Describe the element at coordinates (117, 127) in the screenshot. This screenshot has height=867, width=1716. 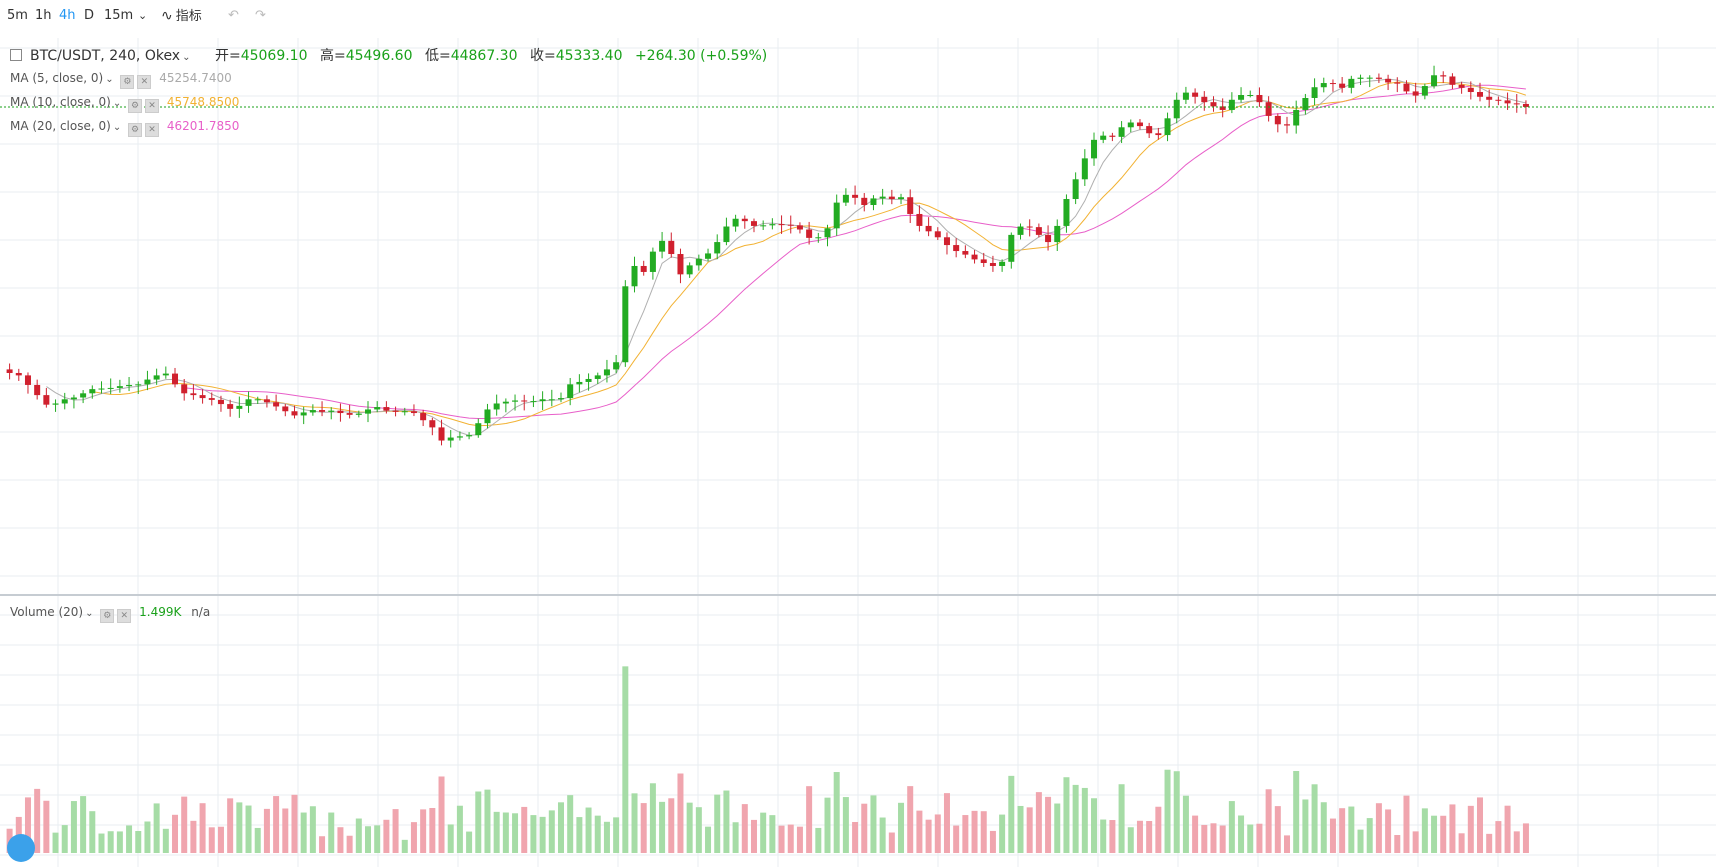
I see `ma20-dropdown-icon: ⌄` at that location.